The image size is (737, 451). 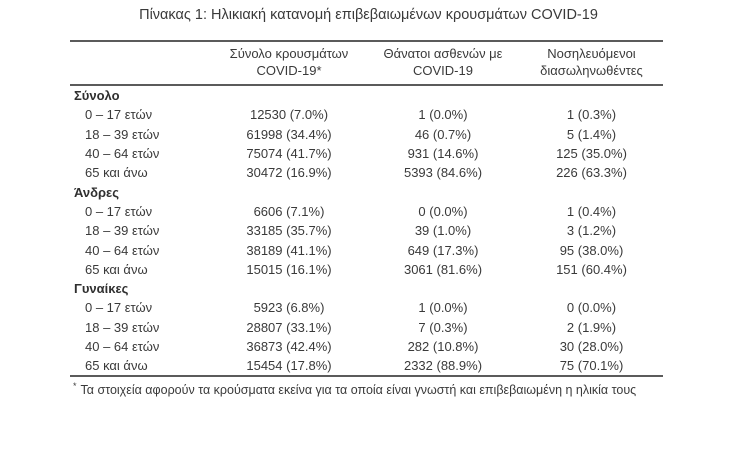 What do you see at coordinates (591, 211) in the screenshot?
I see `intubated-cell: 1 (0.4%)` at bounding box center [591, 211].